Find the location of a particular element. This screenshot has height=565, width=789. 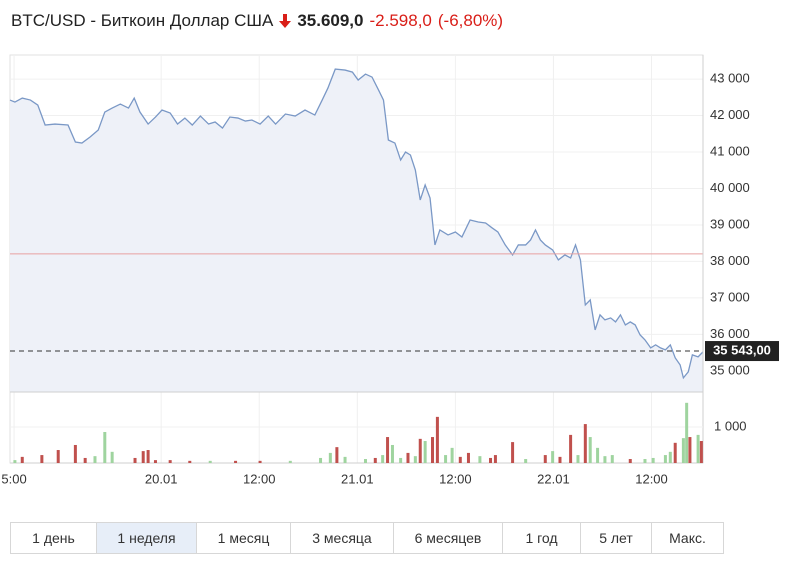

y-tick-label: 1 000 is located at coordinates (730, 425).